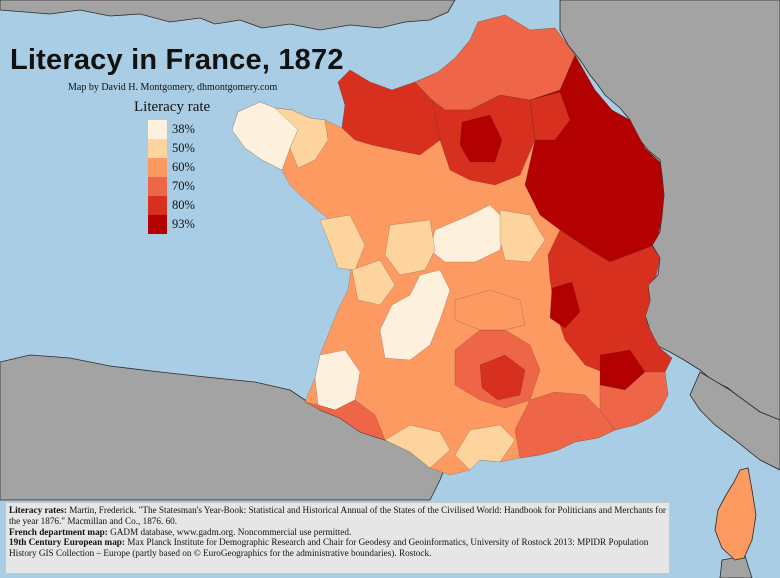 The height and width of the screenshot is (578, 780). What do you see at coordinates (415, 315) in the screenshot?
I see `center-light` at bounding box center [415, 315].